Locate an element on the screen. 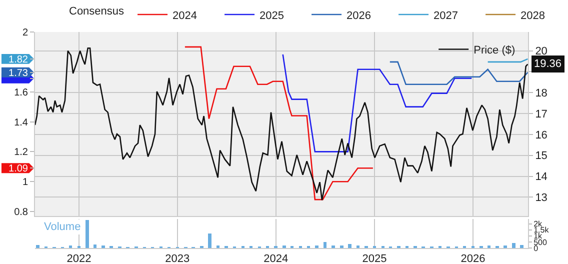 Image resolution: width=568 pixels, height=264 pixels. y-tick-label: 1 is located at coordinates (25, 182).